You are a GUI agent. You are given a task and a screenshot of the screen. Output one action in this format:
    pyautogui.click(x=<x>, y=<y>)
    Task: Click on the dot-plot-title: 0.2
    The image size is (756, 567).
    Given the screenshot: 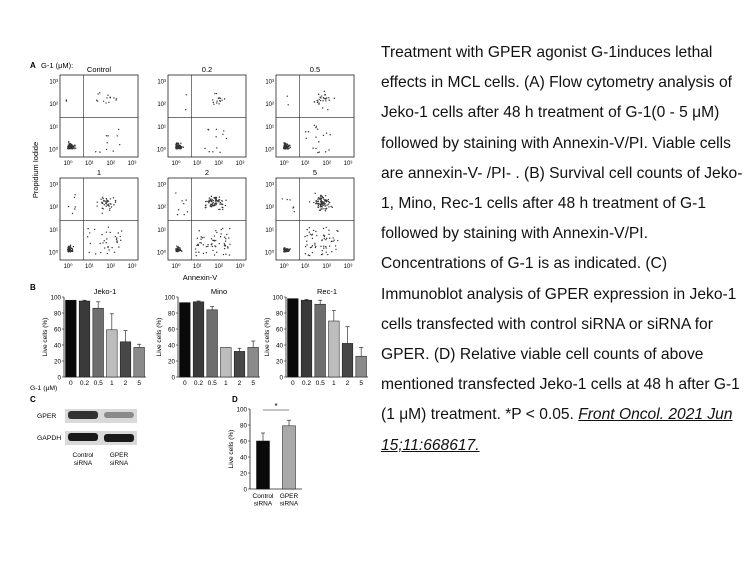 What is the action you would take?
    pyautogui.click(x=207, y=69)
    